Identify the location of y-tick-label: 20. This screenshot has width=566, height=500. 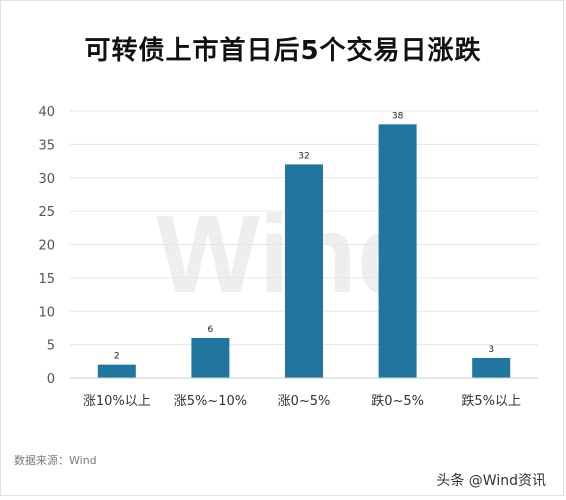
(46, 246).